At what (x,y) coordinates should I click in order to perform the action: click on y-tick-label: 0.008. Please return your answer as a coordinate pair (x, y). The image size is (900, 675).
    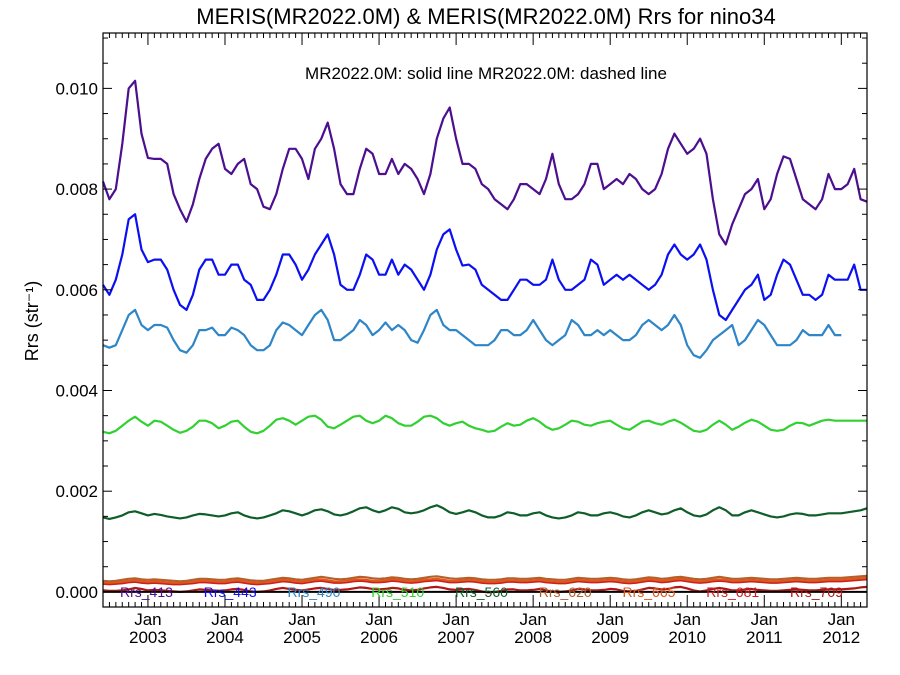
    Looking at the image, I should click on (76, 189).